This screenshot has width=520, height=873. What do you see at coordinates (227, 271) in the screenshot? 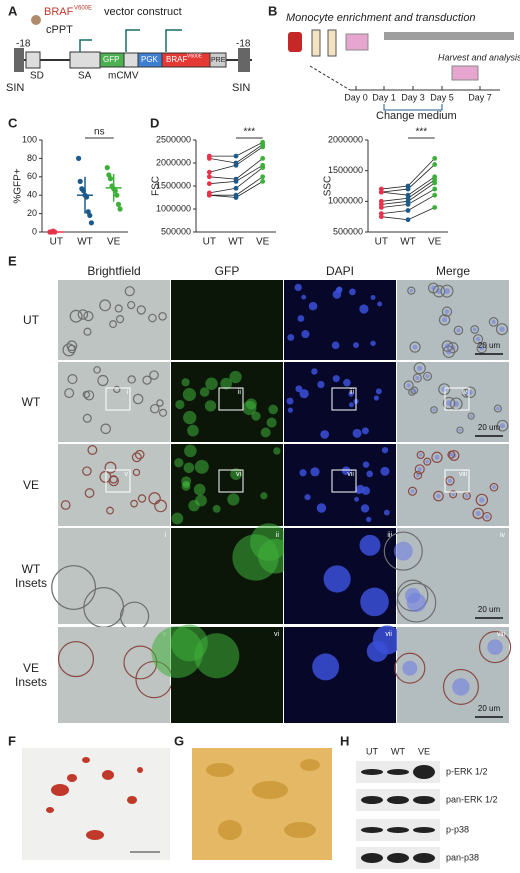
I see `column-header: GFP` at bounding box center [227, 271].